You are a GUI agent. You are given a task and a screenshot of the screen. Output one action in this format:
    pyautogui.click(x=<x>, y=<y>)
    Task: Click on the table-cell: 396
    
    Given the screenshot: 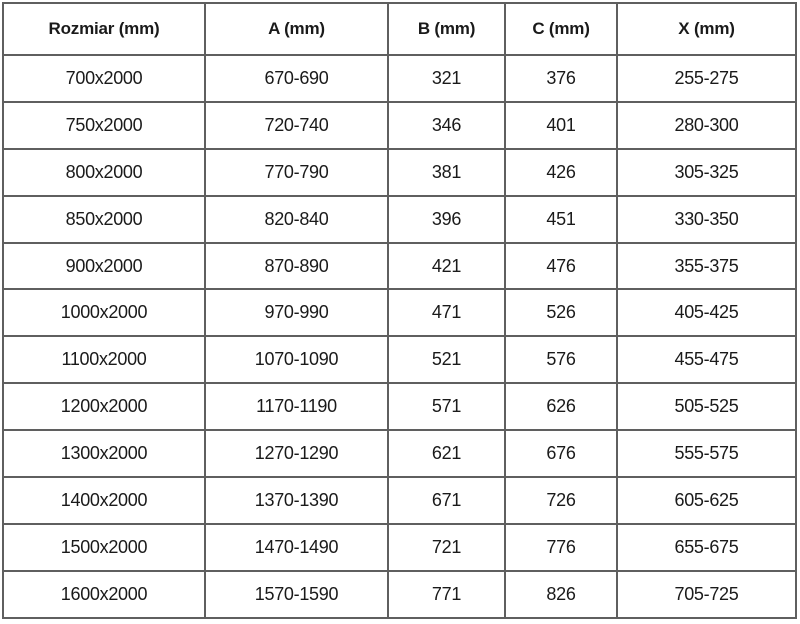 What is the action you would take?
    pyautogui.click(x=446, y=219)
    